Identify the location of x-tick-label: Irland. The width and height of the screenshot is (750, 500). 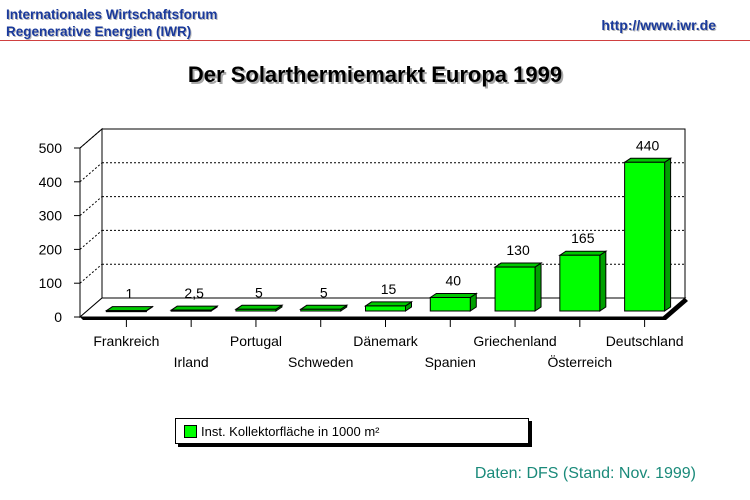
(191, 362).